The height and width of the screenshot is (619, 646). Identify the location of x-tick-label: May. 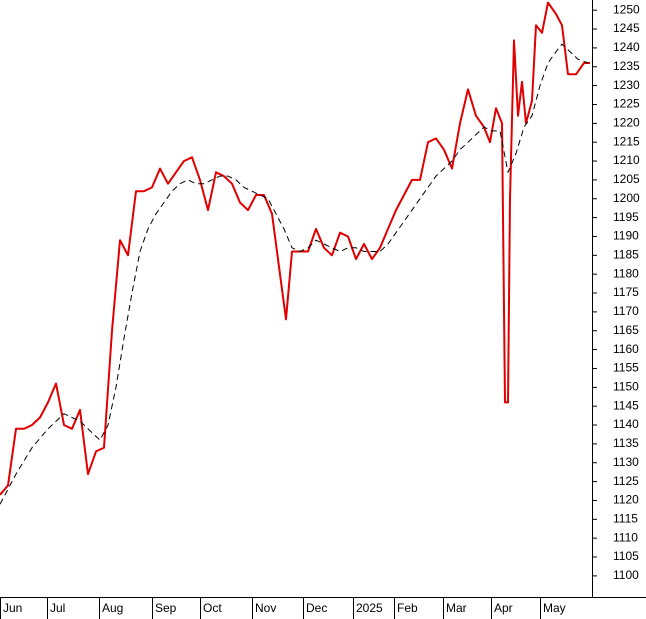
(554, 608).